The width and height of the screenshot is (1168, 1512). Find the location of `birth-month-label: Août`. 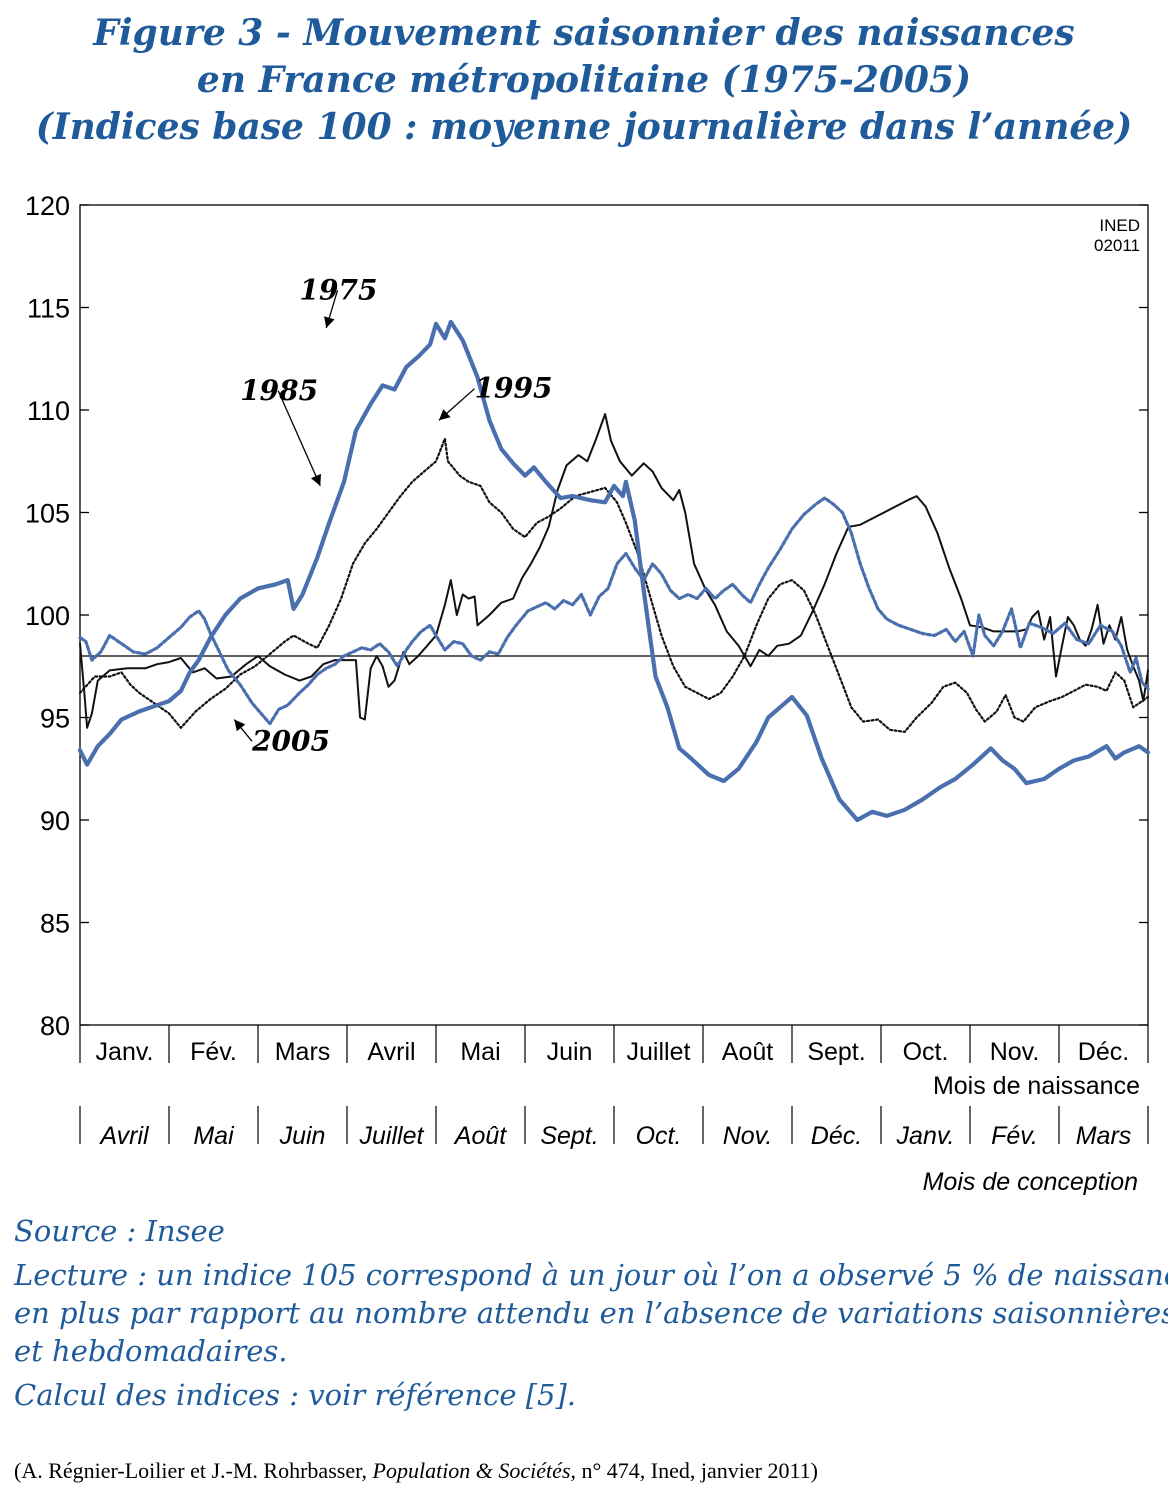

birth-month-label: Août is located at coordinates (747, 1052).